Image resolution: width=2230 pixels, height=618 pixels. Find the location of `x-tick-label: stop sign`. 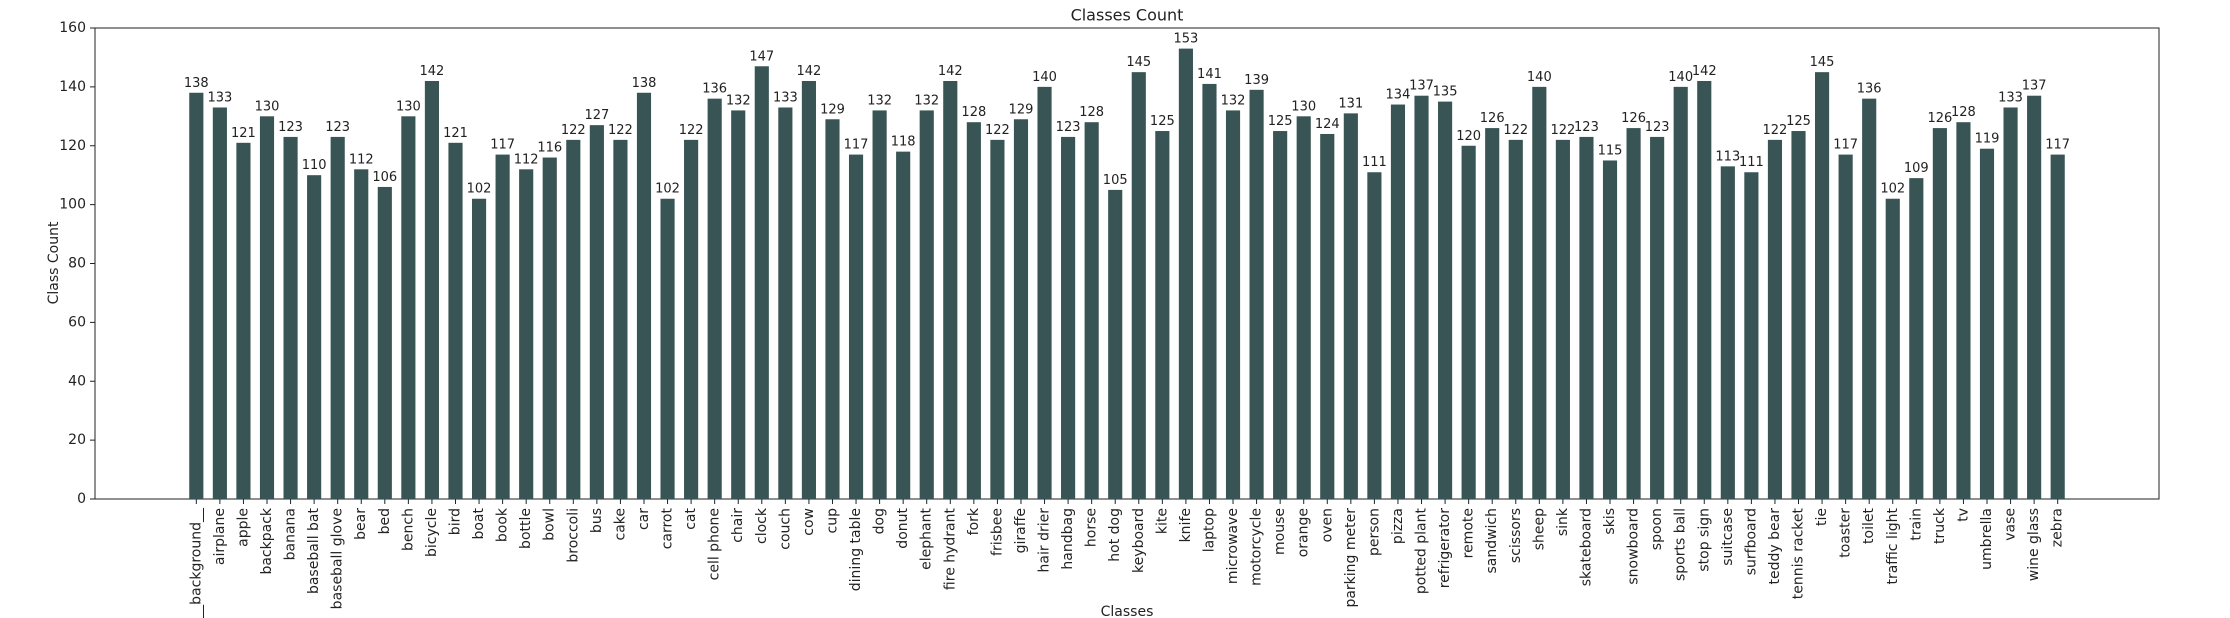

x-tick-label: stop sign is located at coordinates (1704, 540).